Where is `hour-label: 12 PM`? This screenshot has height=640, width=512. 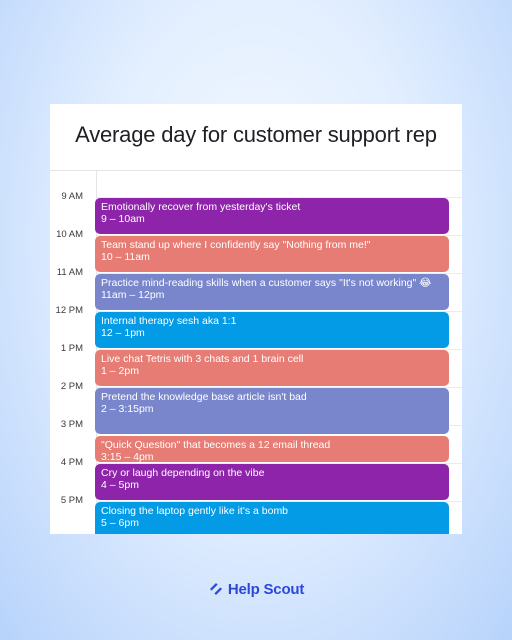
hour-label: 12 PM is located at coordinates (69, 310).